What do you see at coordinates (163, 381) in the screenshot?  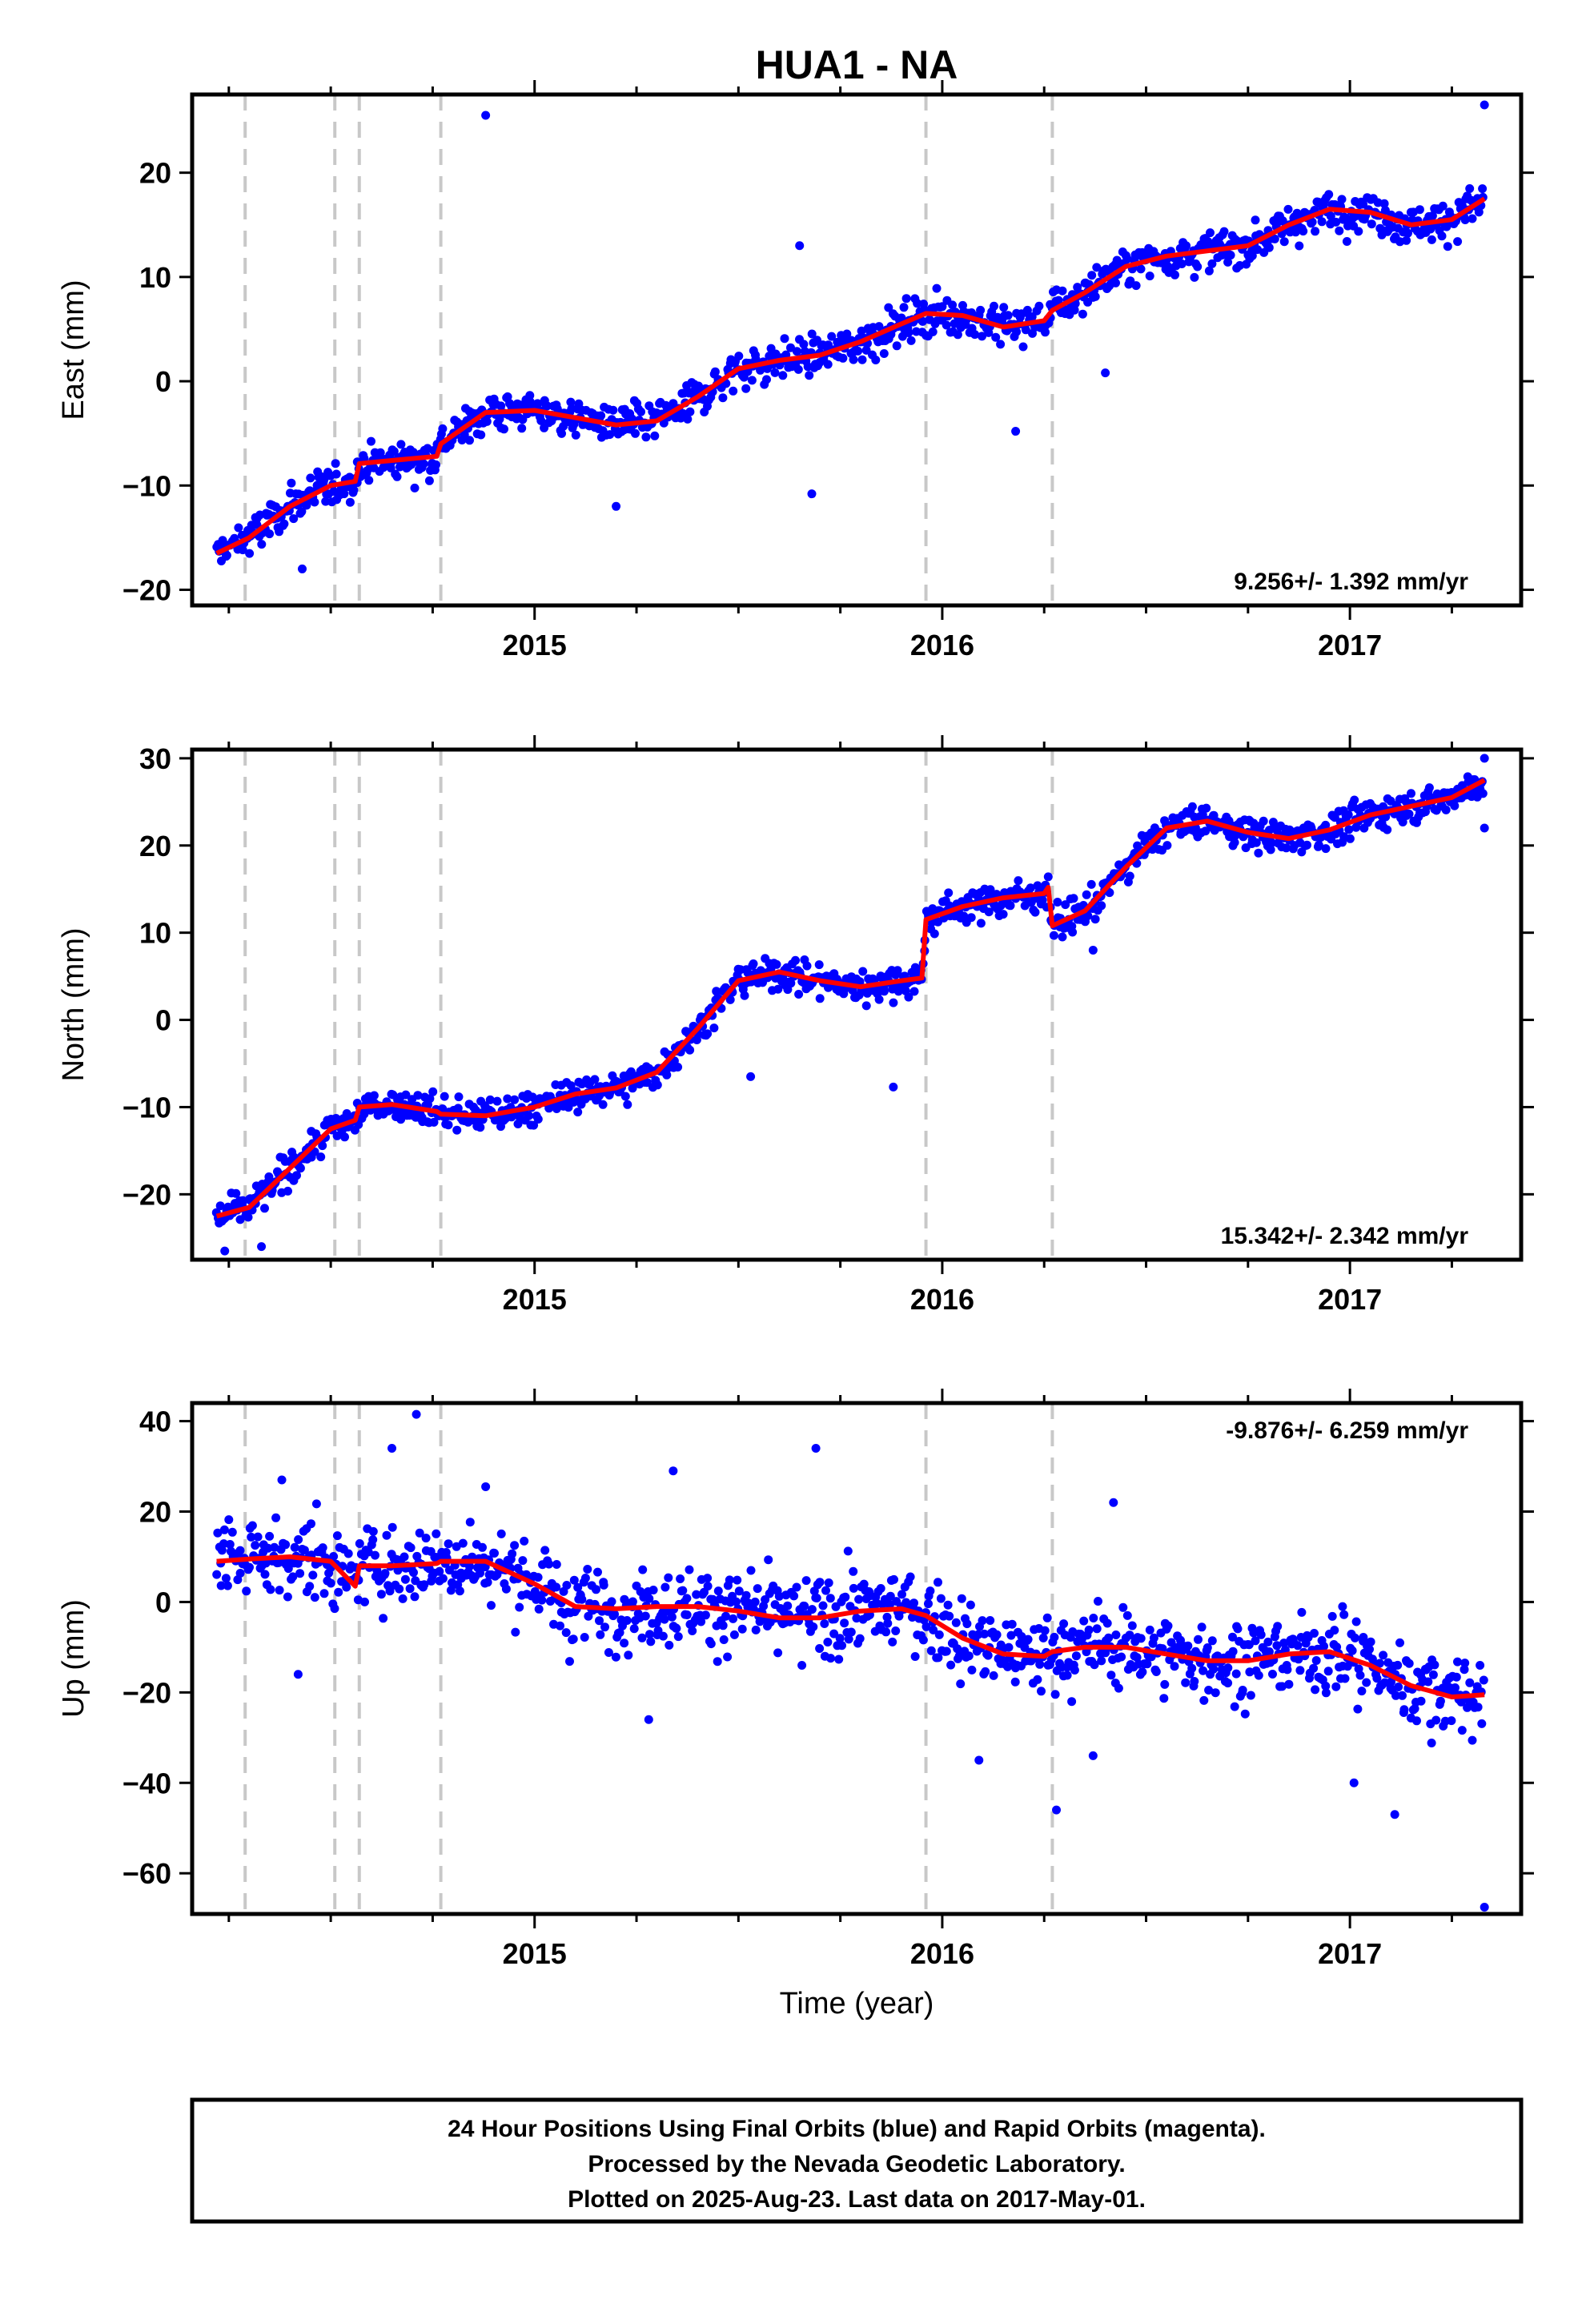 I see `east-y-tick-label: 0` at bounding box center [163, 381].